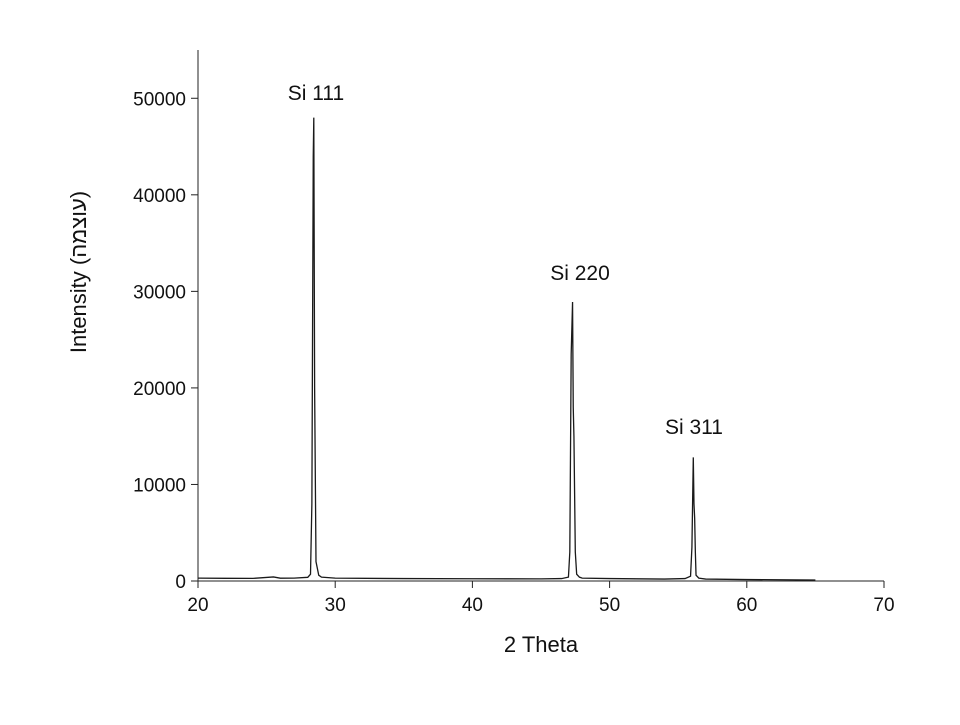 This screenshot has height=725, width=960. What do you see at coordinates (159, 292) in the screenshot?
I see `y-tick-label: 30000` at bounding box center [159, 292].